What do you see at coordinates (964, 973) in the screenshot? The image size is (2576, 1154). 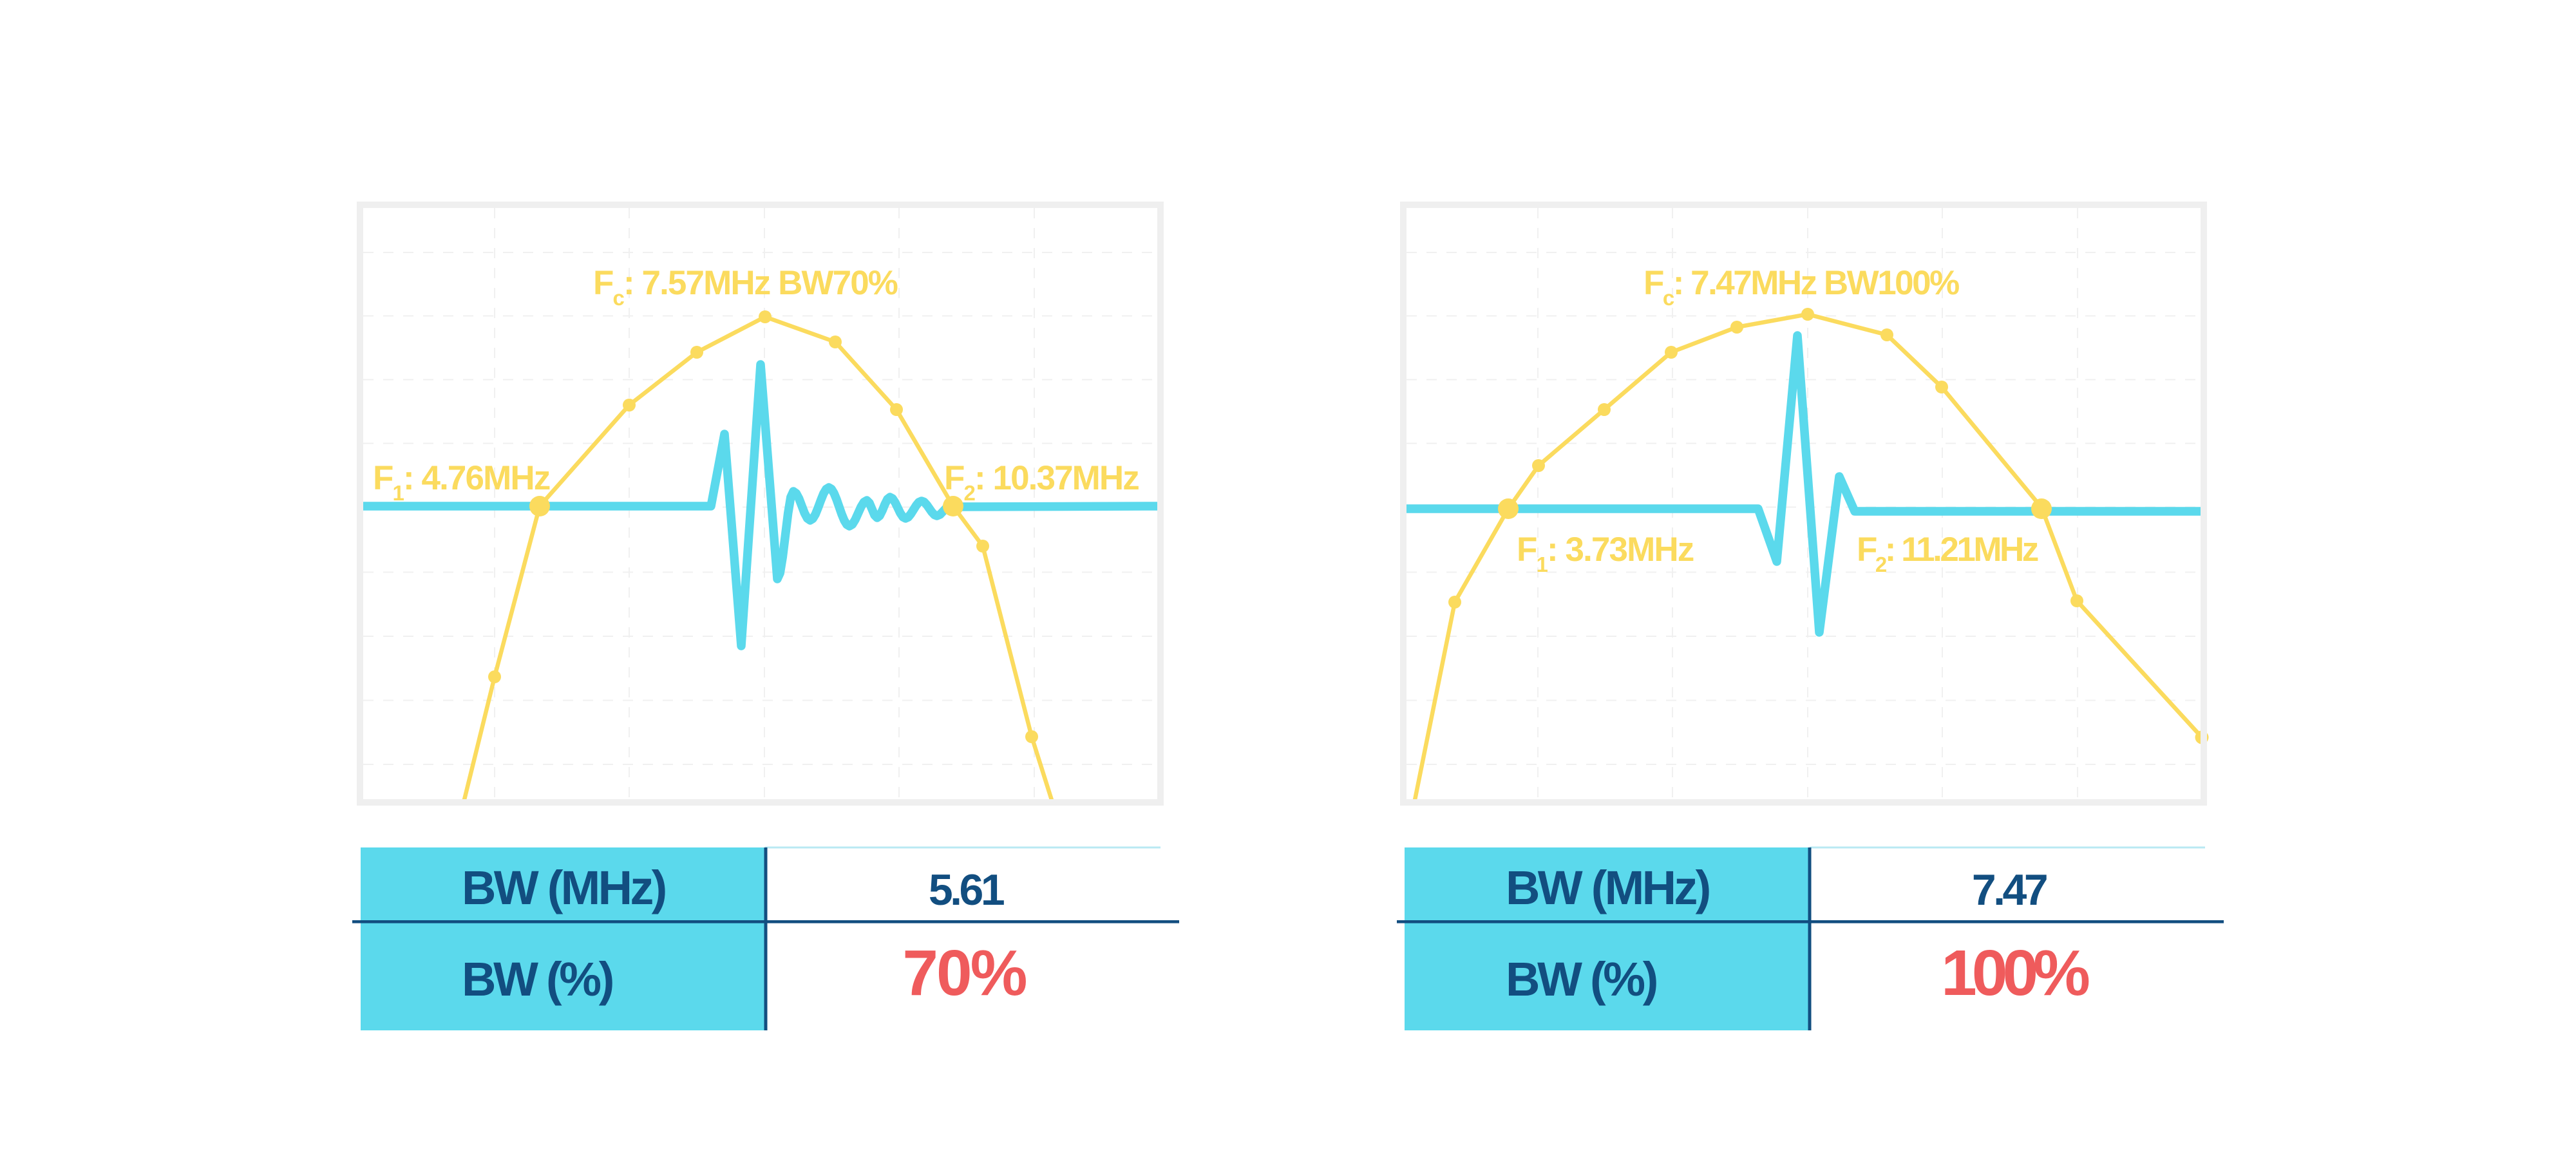 I see `svg-text: 70%` at bounding box center [964, 973].